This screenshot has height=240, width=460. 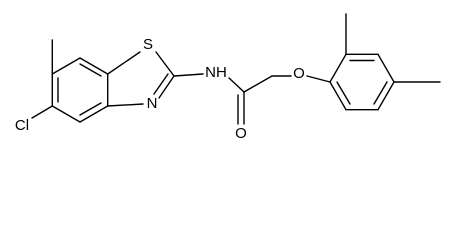 I want to click on atom-label: N, so click(x=152, y=103).